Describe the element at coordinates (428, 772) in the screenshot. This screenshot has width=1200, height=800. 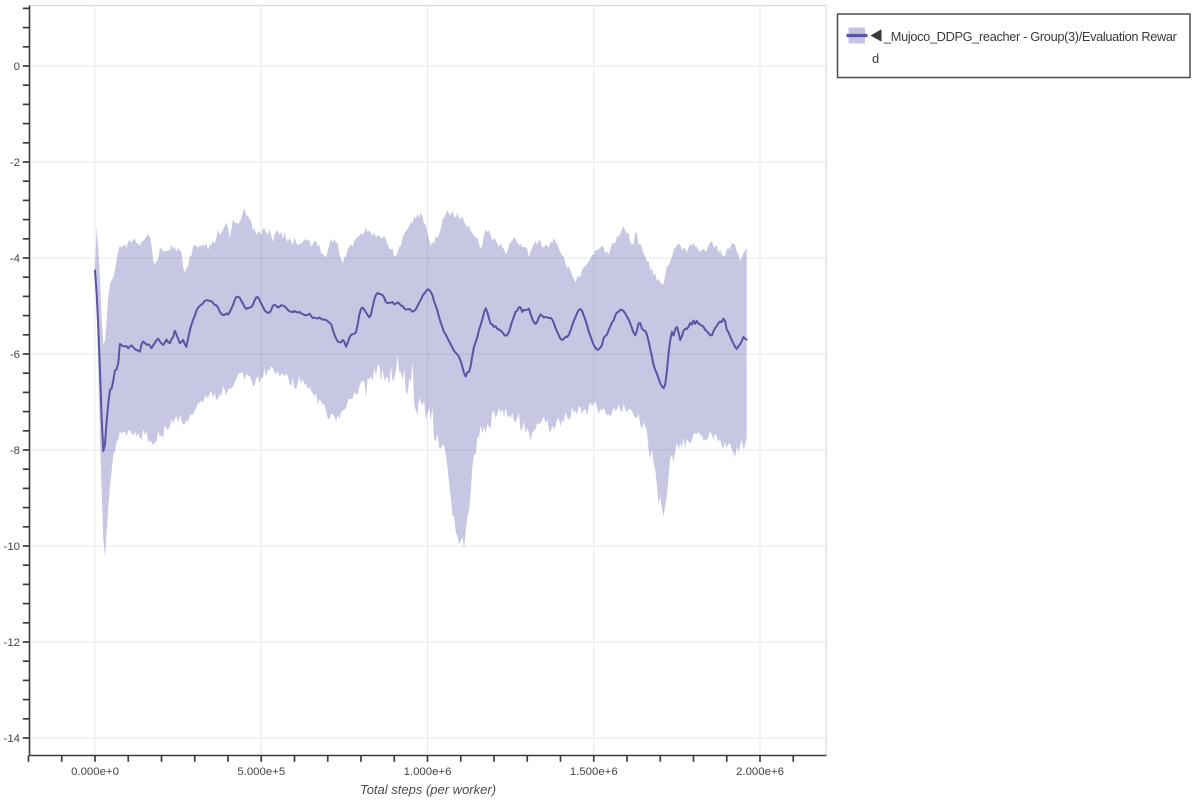
I see `svg-text: 1.000e+6` at that location.